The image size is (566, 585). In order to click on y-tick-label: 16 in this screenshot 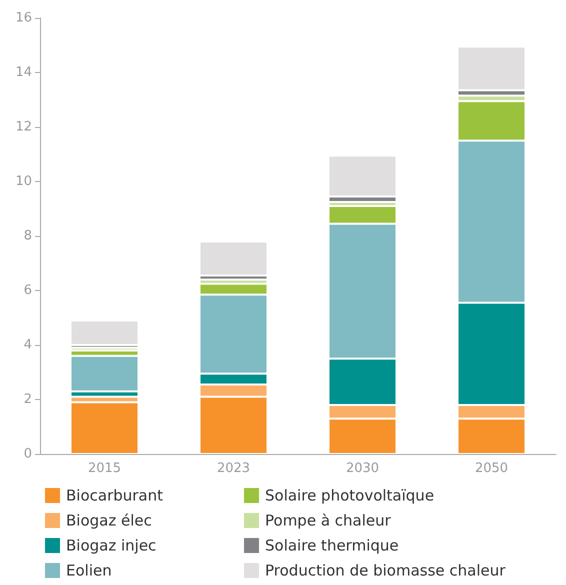, I will do `click(23, 18)`.